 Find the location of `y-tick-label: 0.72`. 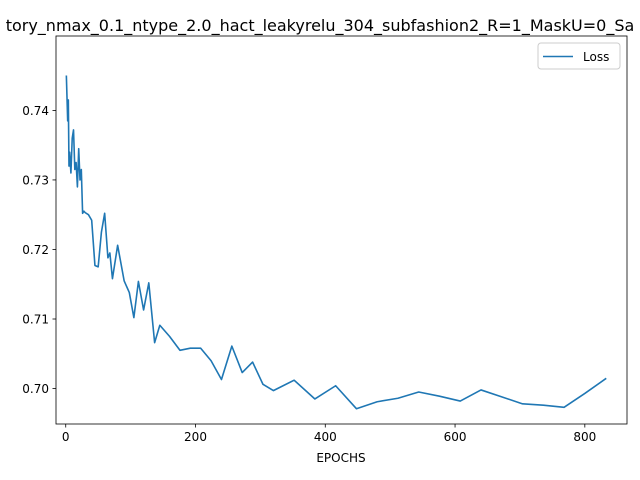

y-tick-label: 0.72 is located at coordinates (35, 250).